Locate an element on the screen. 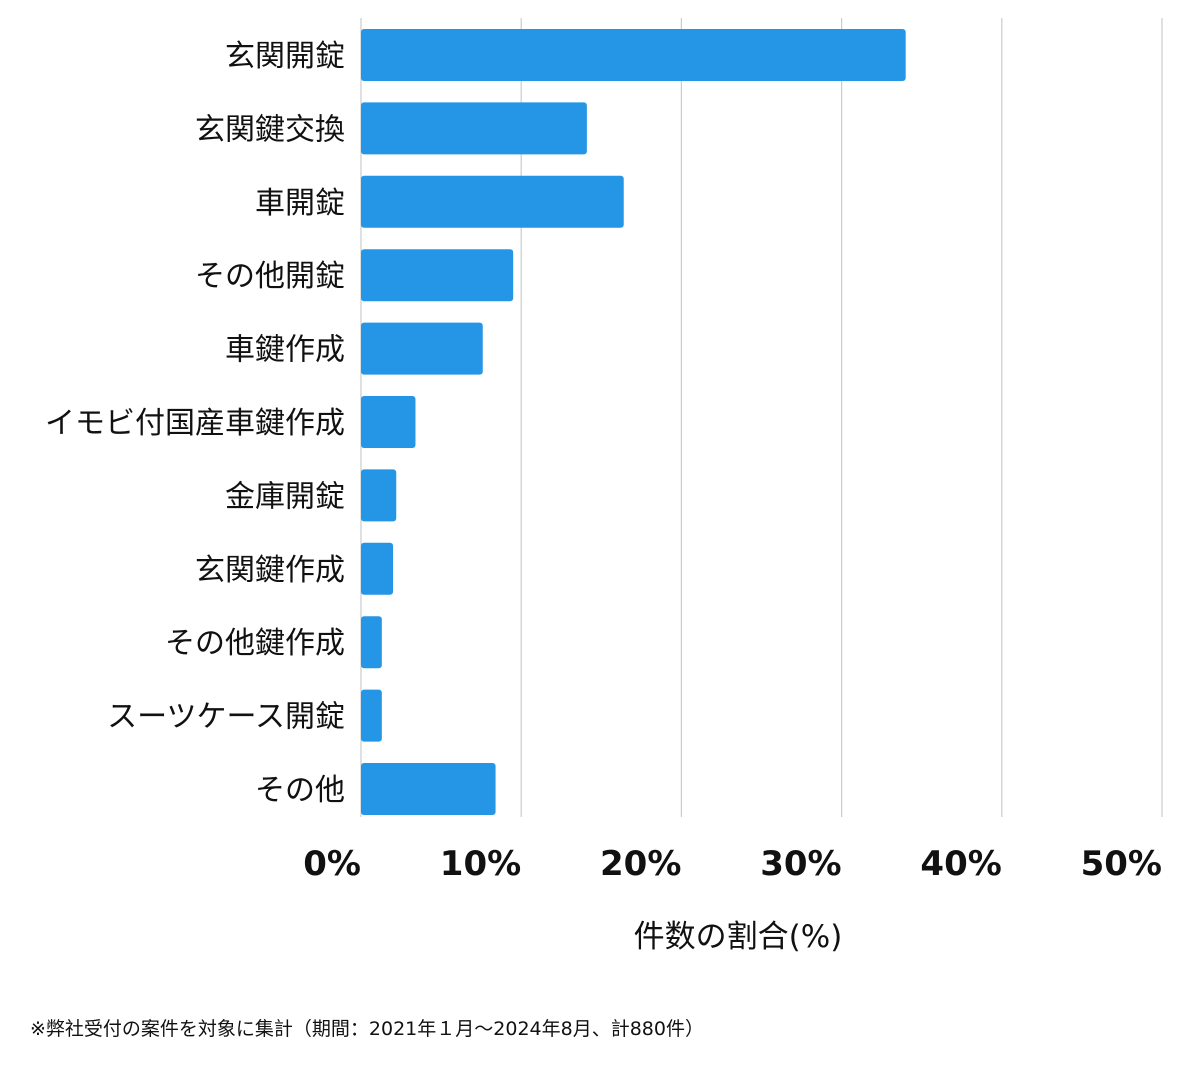 The width and height of the screenshot is (1200, 1069). x-tick-label-20: 20% is located at coordinates (640, 864).